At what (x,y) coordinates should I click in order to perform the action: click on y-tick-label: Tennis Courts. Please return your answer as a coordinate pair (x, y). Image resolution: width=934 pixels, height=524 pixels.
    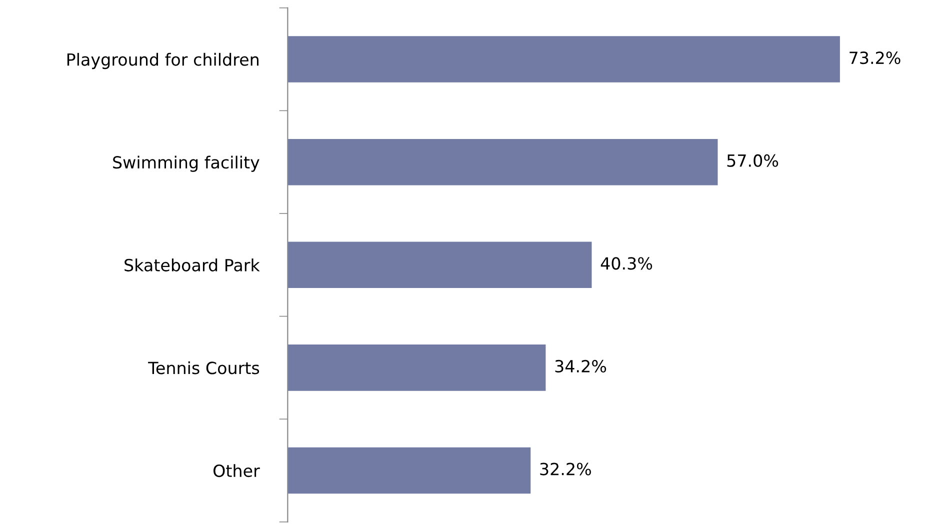
    Looking at the image, I should click on (204, 367).